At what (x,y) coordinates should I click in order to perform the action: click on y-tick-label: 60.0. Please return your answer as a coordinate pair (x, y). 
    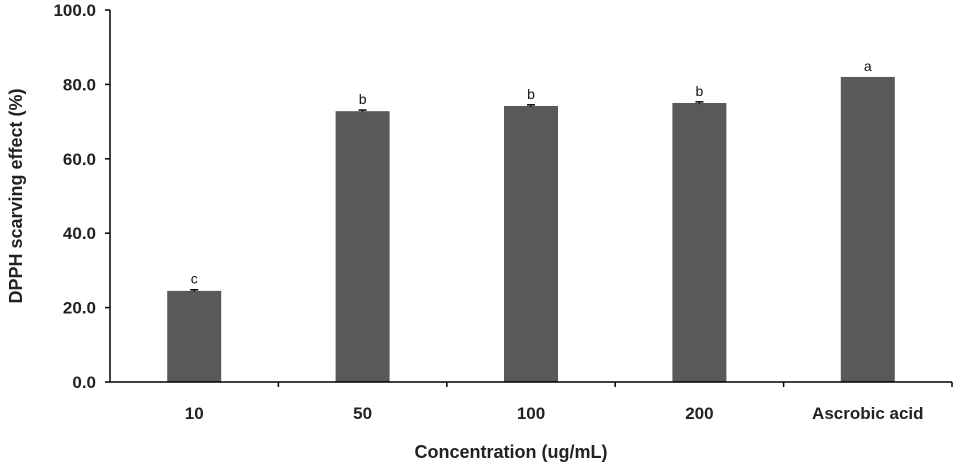
    Looking at the image, I should click on (79, 159).